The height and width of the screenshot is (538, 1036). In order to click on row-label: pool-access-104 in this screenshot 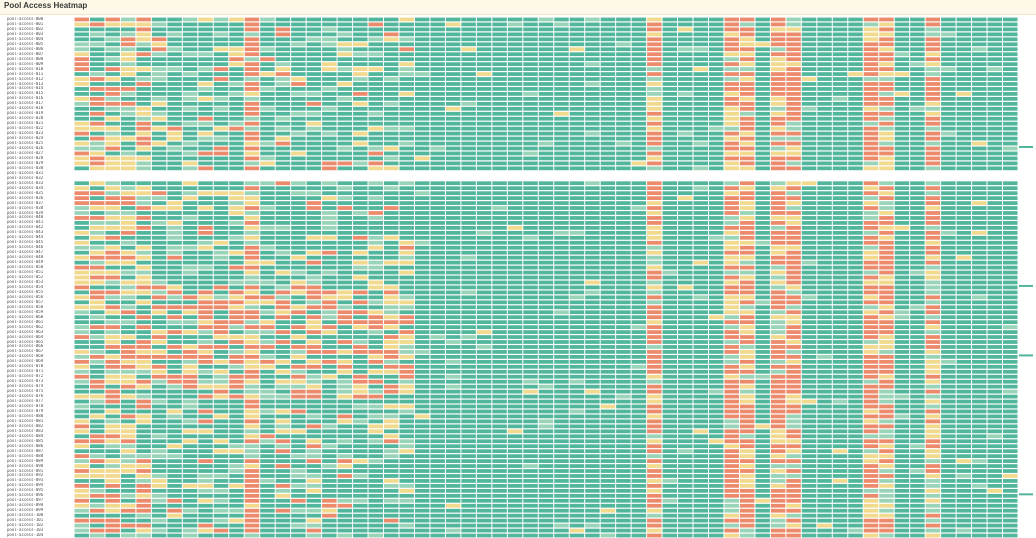, I will do `click(25, 535)`.